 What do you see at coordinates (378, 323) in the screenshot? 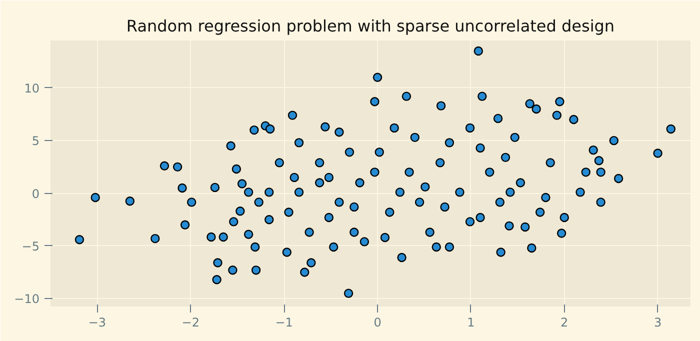
I see `x-tick-label: 0` at bounding box center [378, 323].